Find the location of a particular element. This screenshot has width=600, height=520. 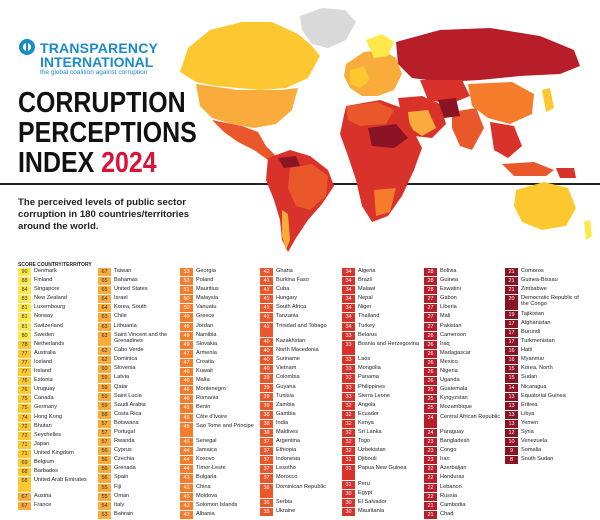

list-item: 36 Dominican Republic is located at coordinates (301, 491).